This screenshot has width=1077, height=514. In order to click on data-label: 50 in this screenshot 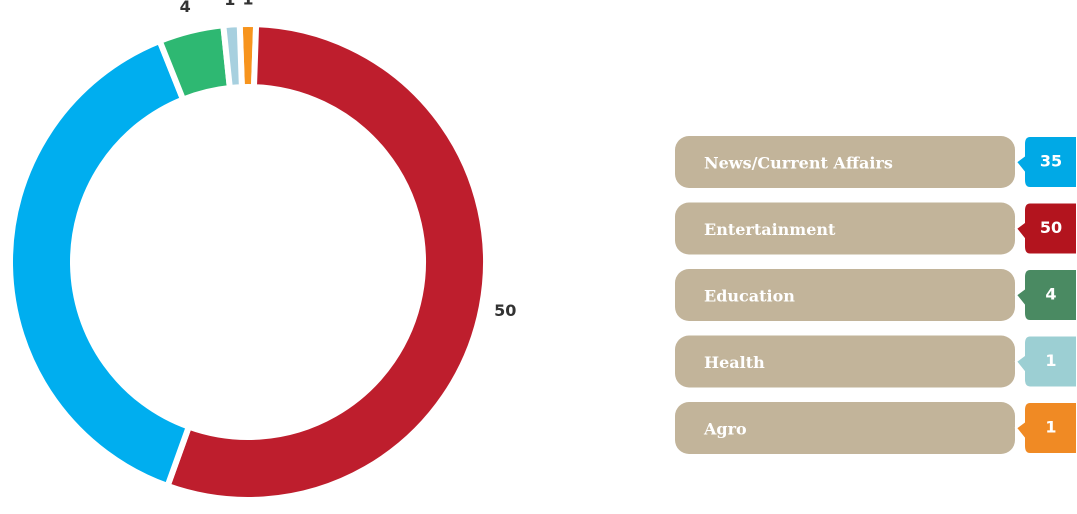, I will do `click(505, 310)`.